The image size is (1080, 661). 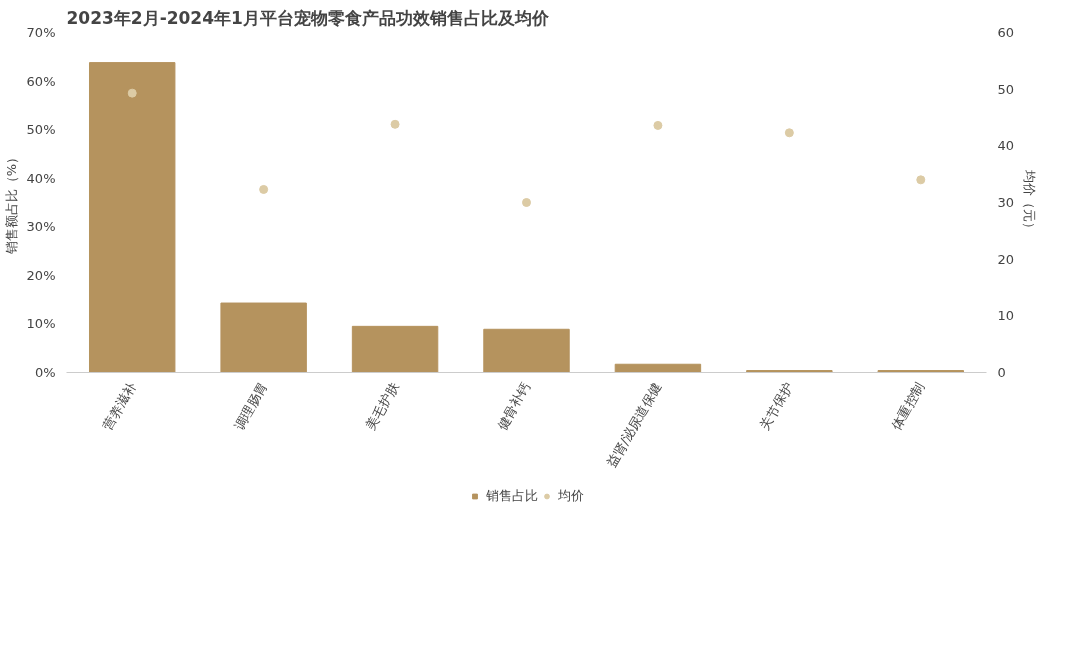 I want to click on chart-title: 2023年2月-2024年1月平台宠物零食产品功效销售占比及均价, so click(x=308, y=17).